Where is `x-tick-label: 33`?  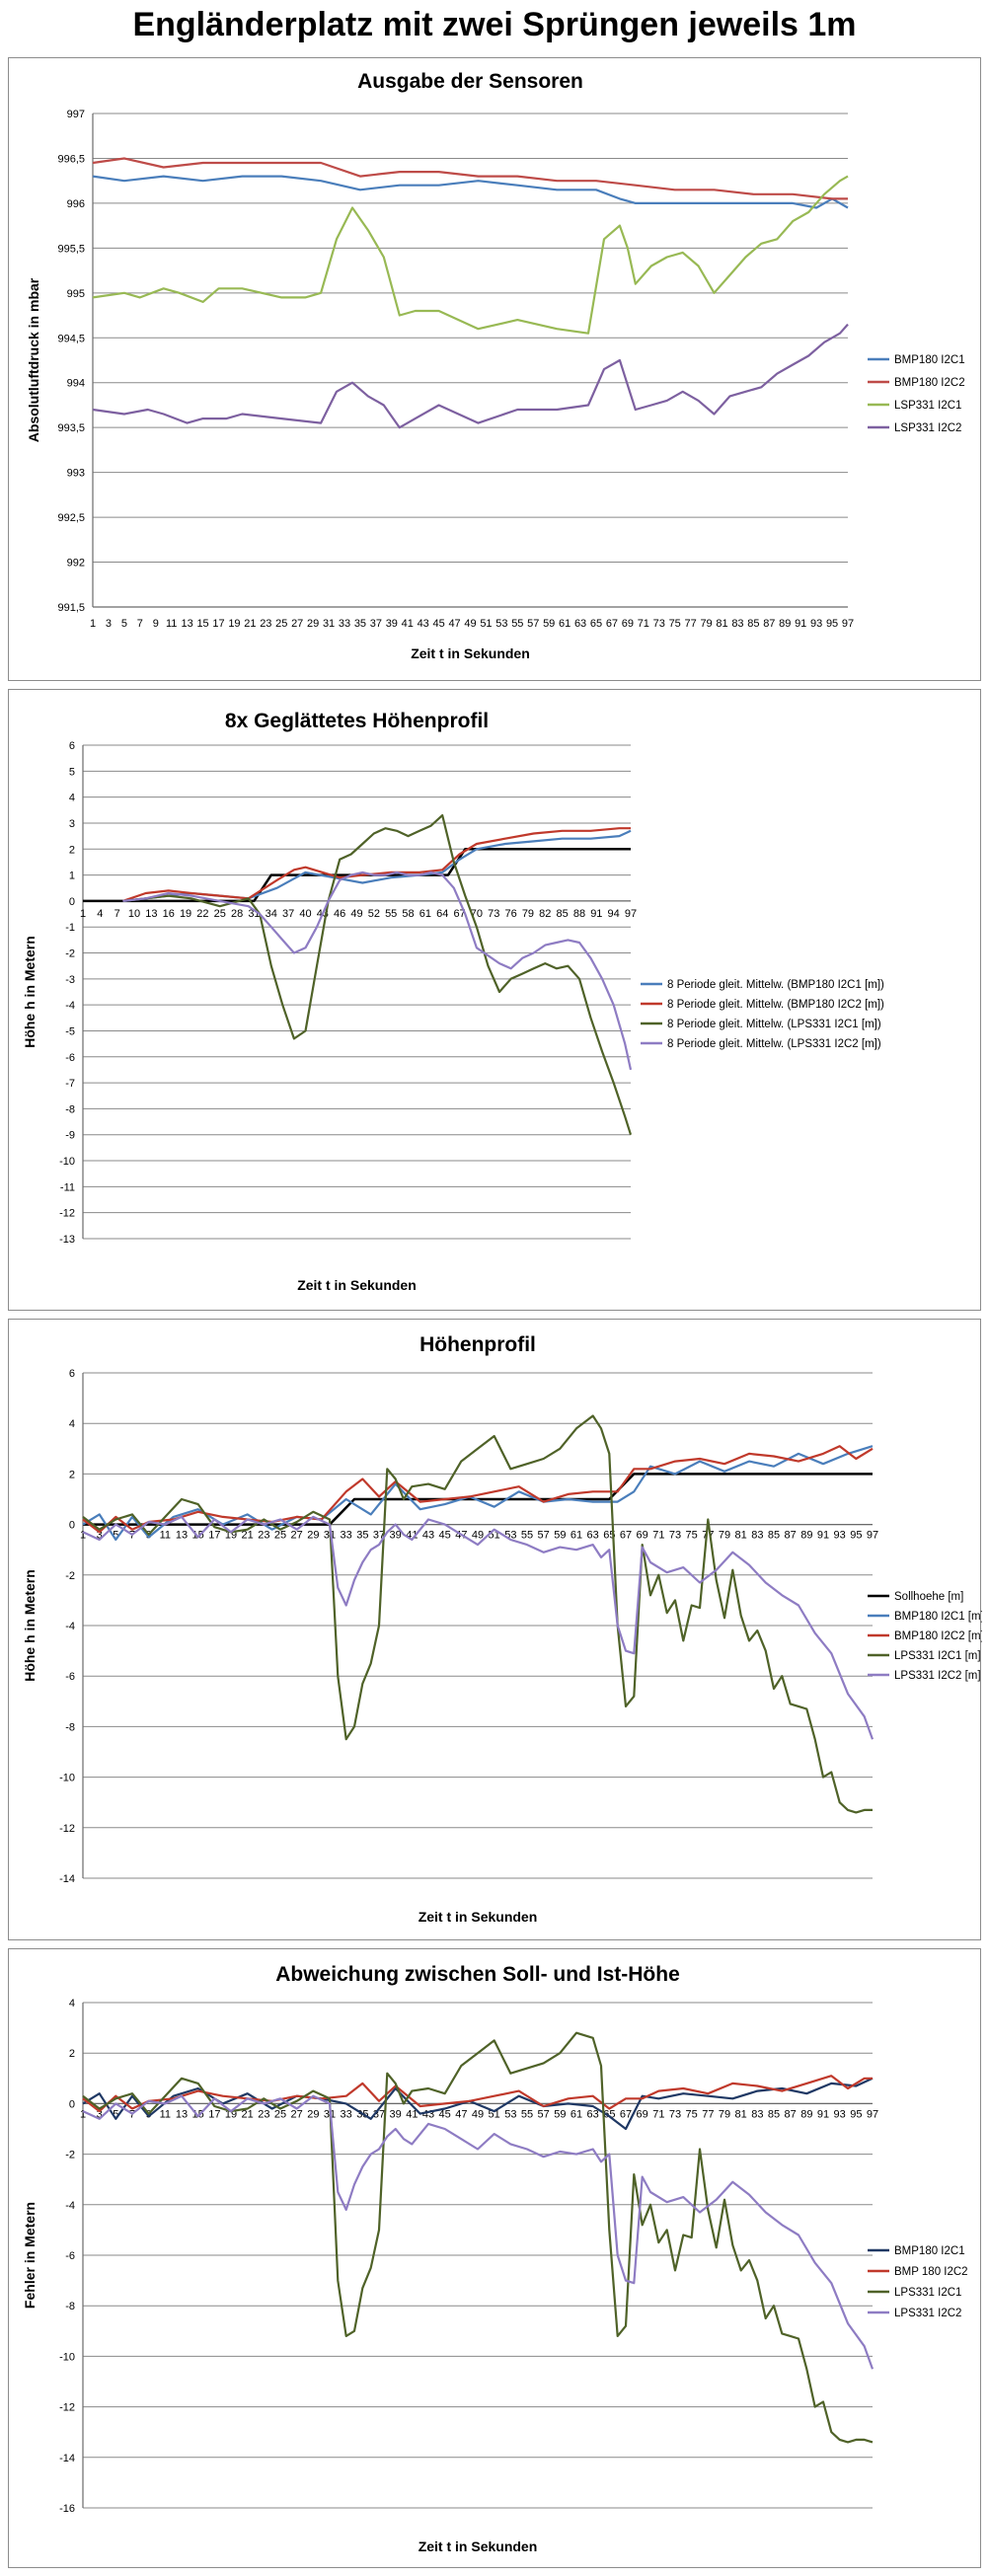
x-tick-label: 33 is located at coordinates (344, 624).